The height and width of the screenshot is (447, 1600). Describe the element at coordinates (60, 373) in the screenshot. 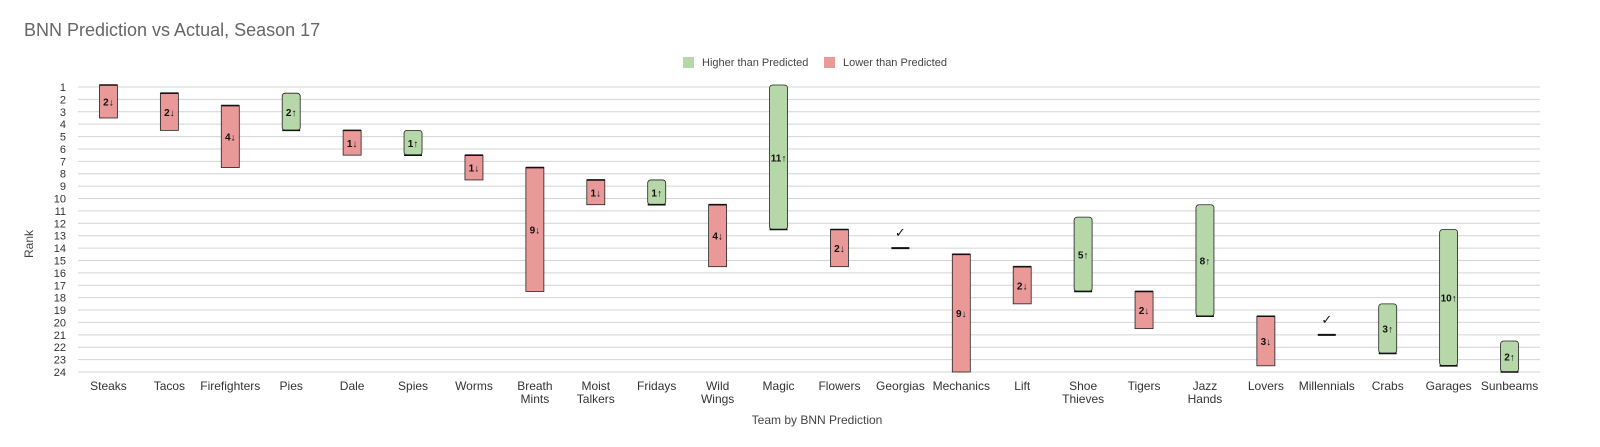

I see `y-tick-label: 24` at that location.